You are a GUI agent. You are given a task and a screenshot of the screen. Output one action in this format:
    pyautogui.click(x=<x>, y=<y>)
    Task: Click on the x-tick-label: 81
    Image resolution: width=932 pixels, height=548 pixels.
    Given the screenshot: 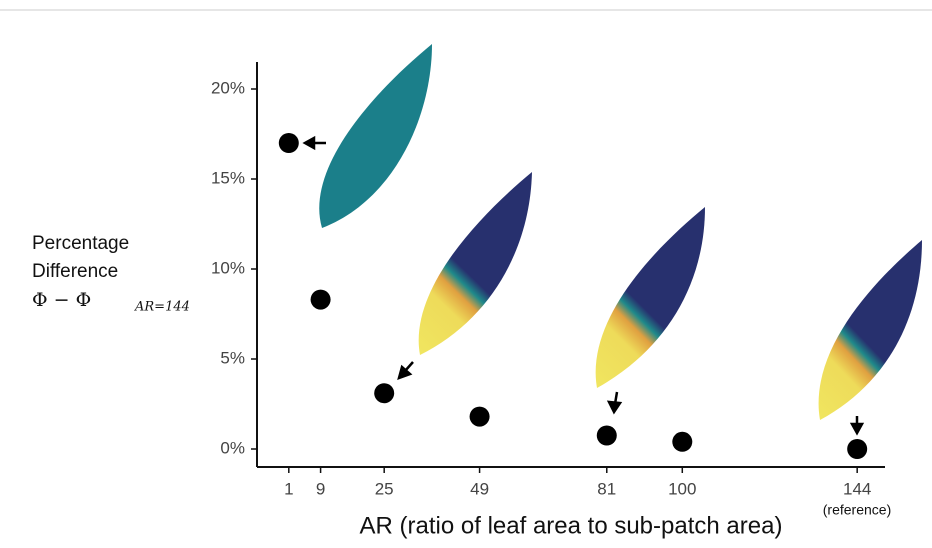 What is the action you would take?
    pyautogui.click(x=606, y=488)
    